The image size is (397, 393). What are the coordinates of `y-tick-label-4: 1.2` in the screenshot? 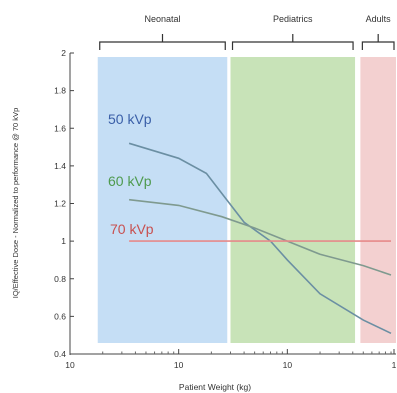 It's located at (60, 204).